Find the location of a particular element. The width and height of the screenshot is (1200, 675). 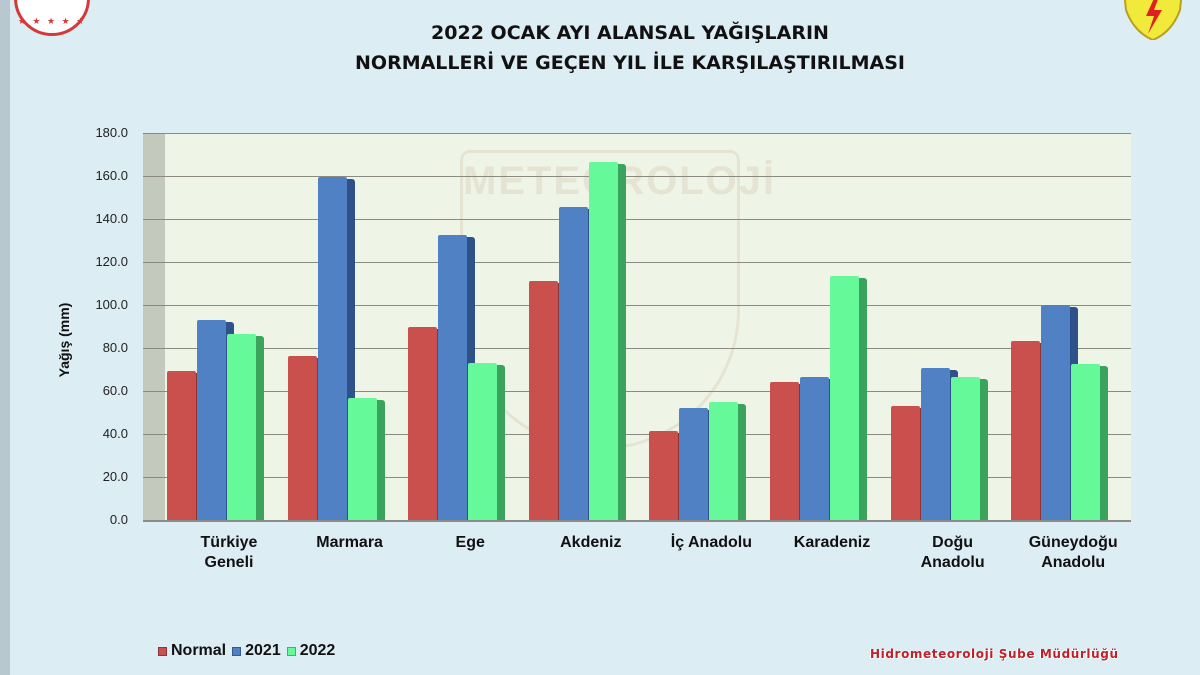

legend-item-2022: 2022 is located at coordinates (311, 651).